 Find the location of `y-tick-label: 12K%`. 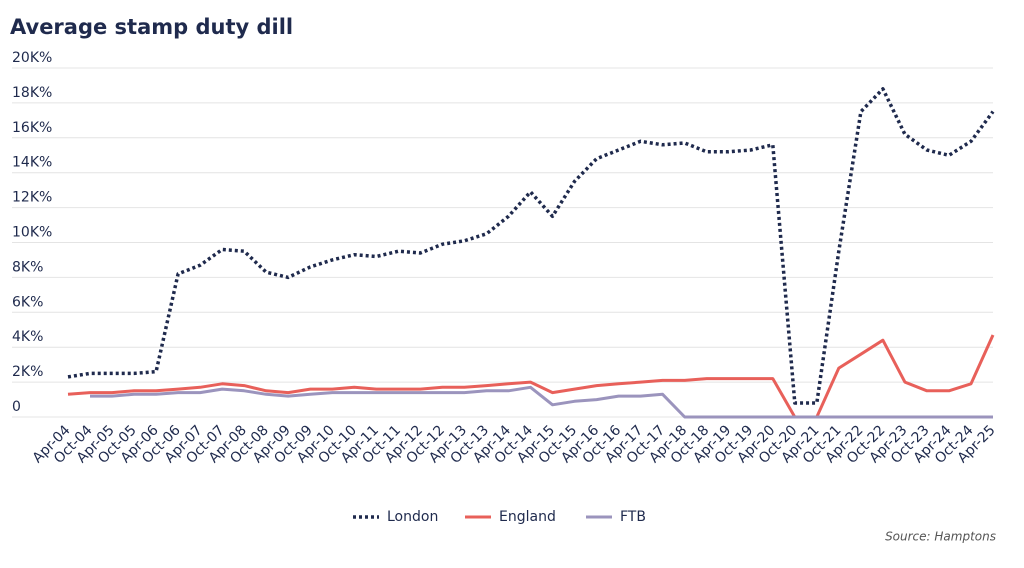

y-tick-label: 12K% is located at coordinates (32, 198).